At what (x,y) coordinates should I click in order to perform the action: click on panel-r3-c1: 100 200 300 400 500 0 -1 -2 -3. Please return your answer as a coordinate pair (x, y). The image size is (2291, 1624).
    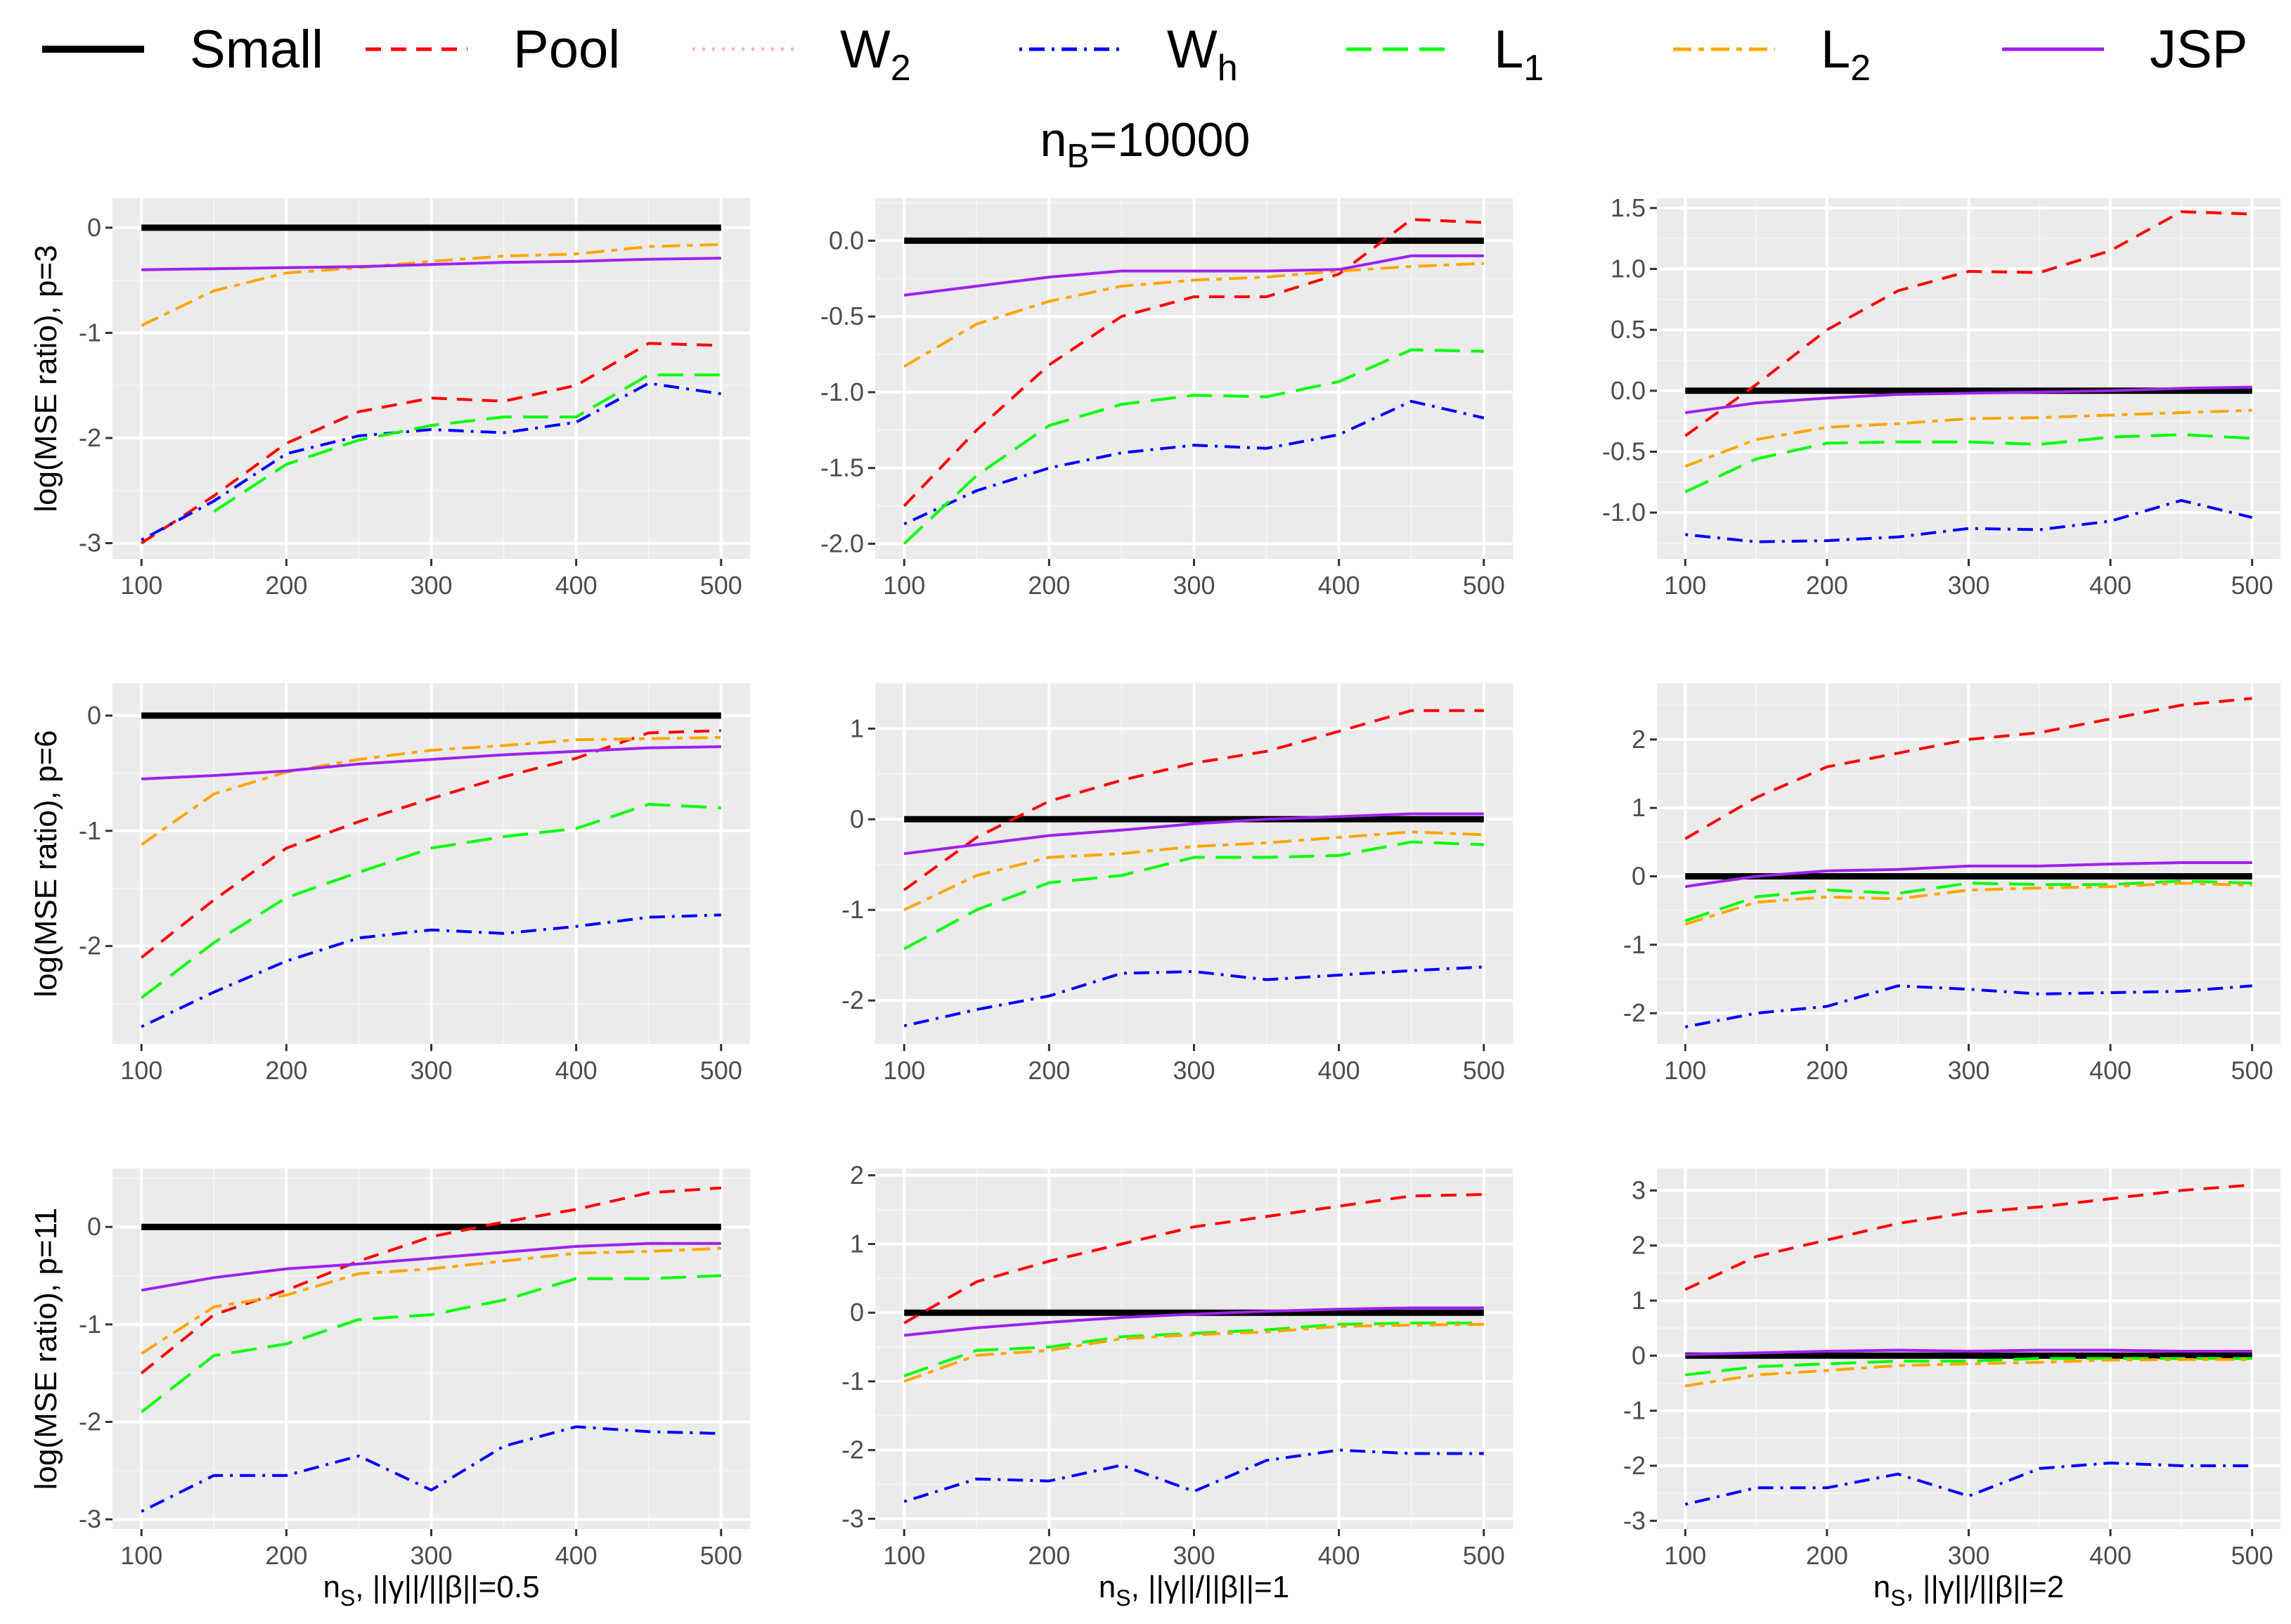
    Looking at the image, I should click on (414, 1369).